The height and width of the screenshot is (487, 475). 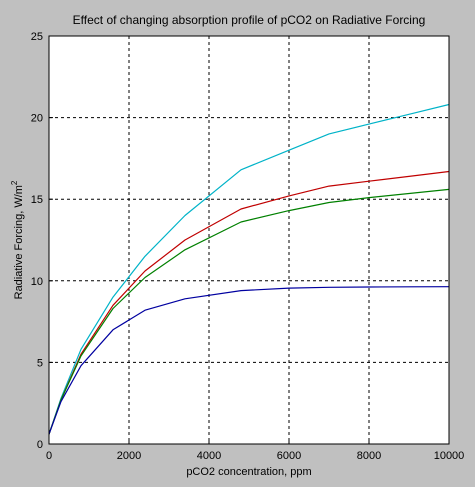 What do you see at coordinates (449, 456) in the screenshot?
I see `x-tick-label: 10000` at bounding box center [449, 456].